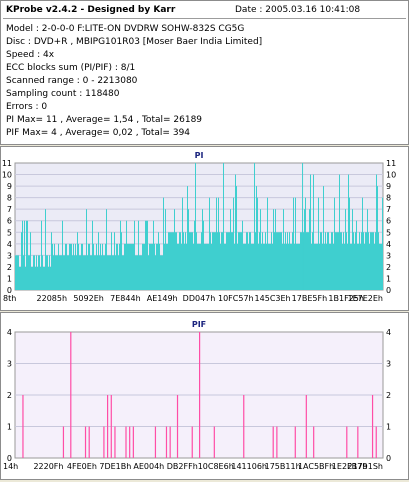 The image size is (409, 482). Describe the element at coordinates (9, 332) in the screenshot. I see `y-tick-label-left: 4` at that location.